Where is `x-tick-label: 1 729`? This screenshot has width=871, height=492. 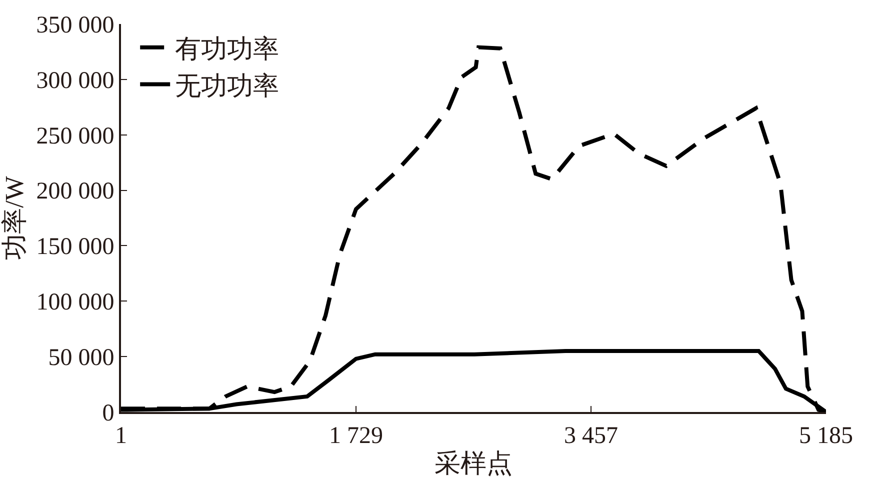
x-tick-label: 1 729 is located at coordinates (356, 435).